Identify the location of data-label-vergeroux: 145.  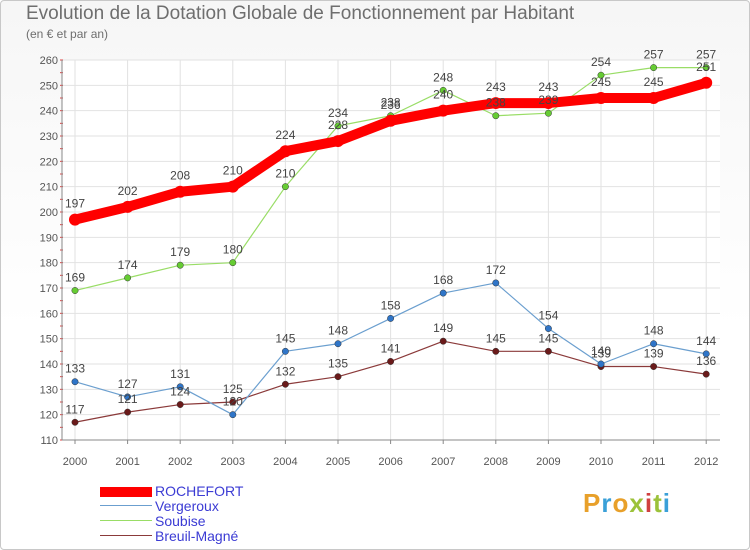
(285, 338).